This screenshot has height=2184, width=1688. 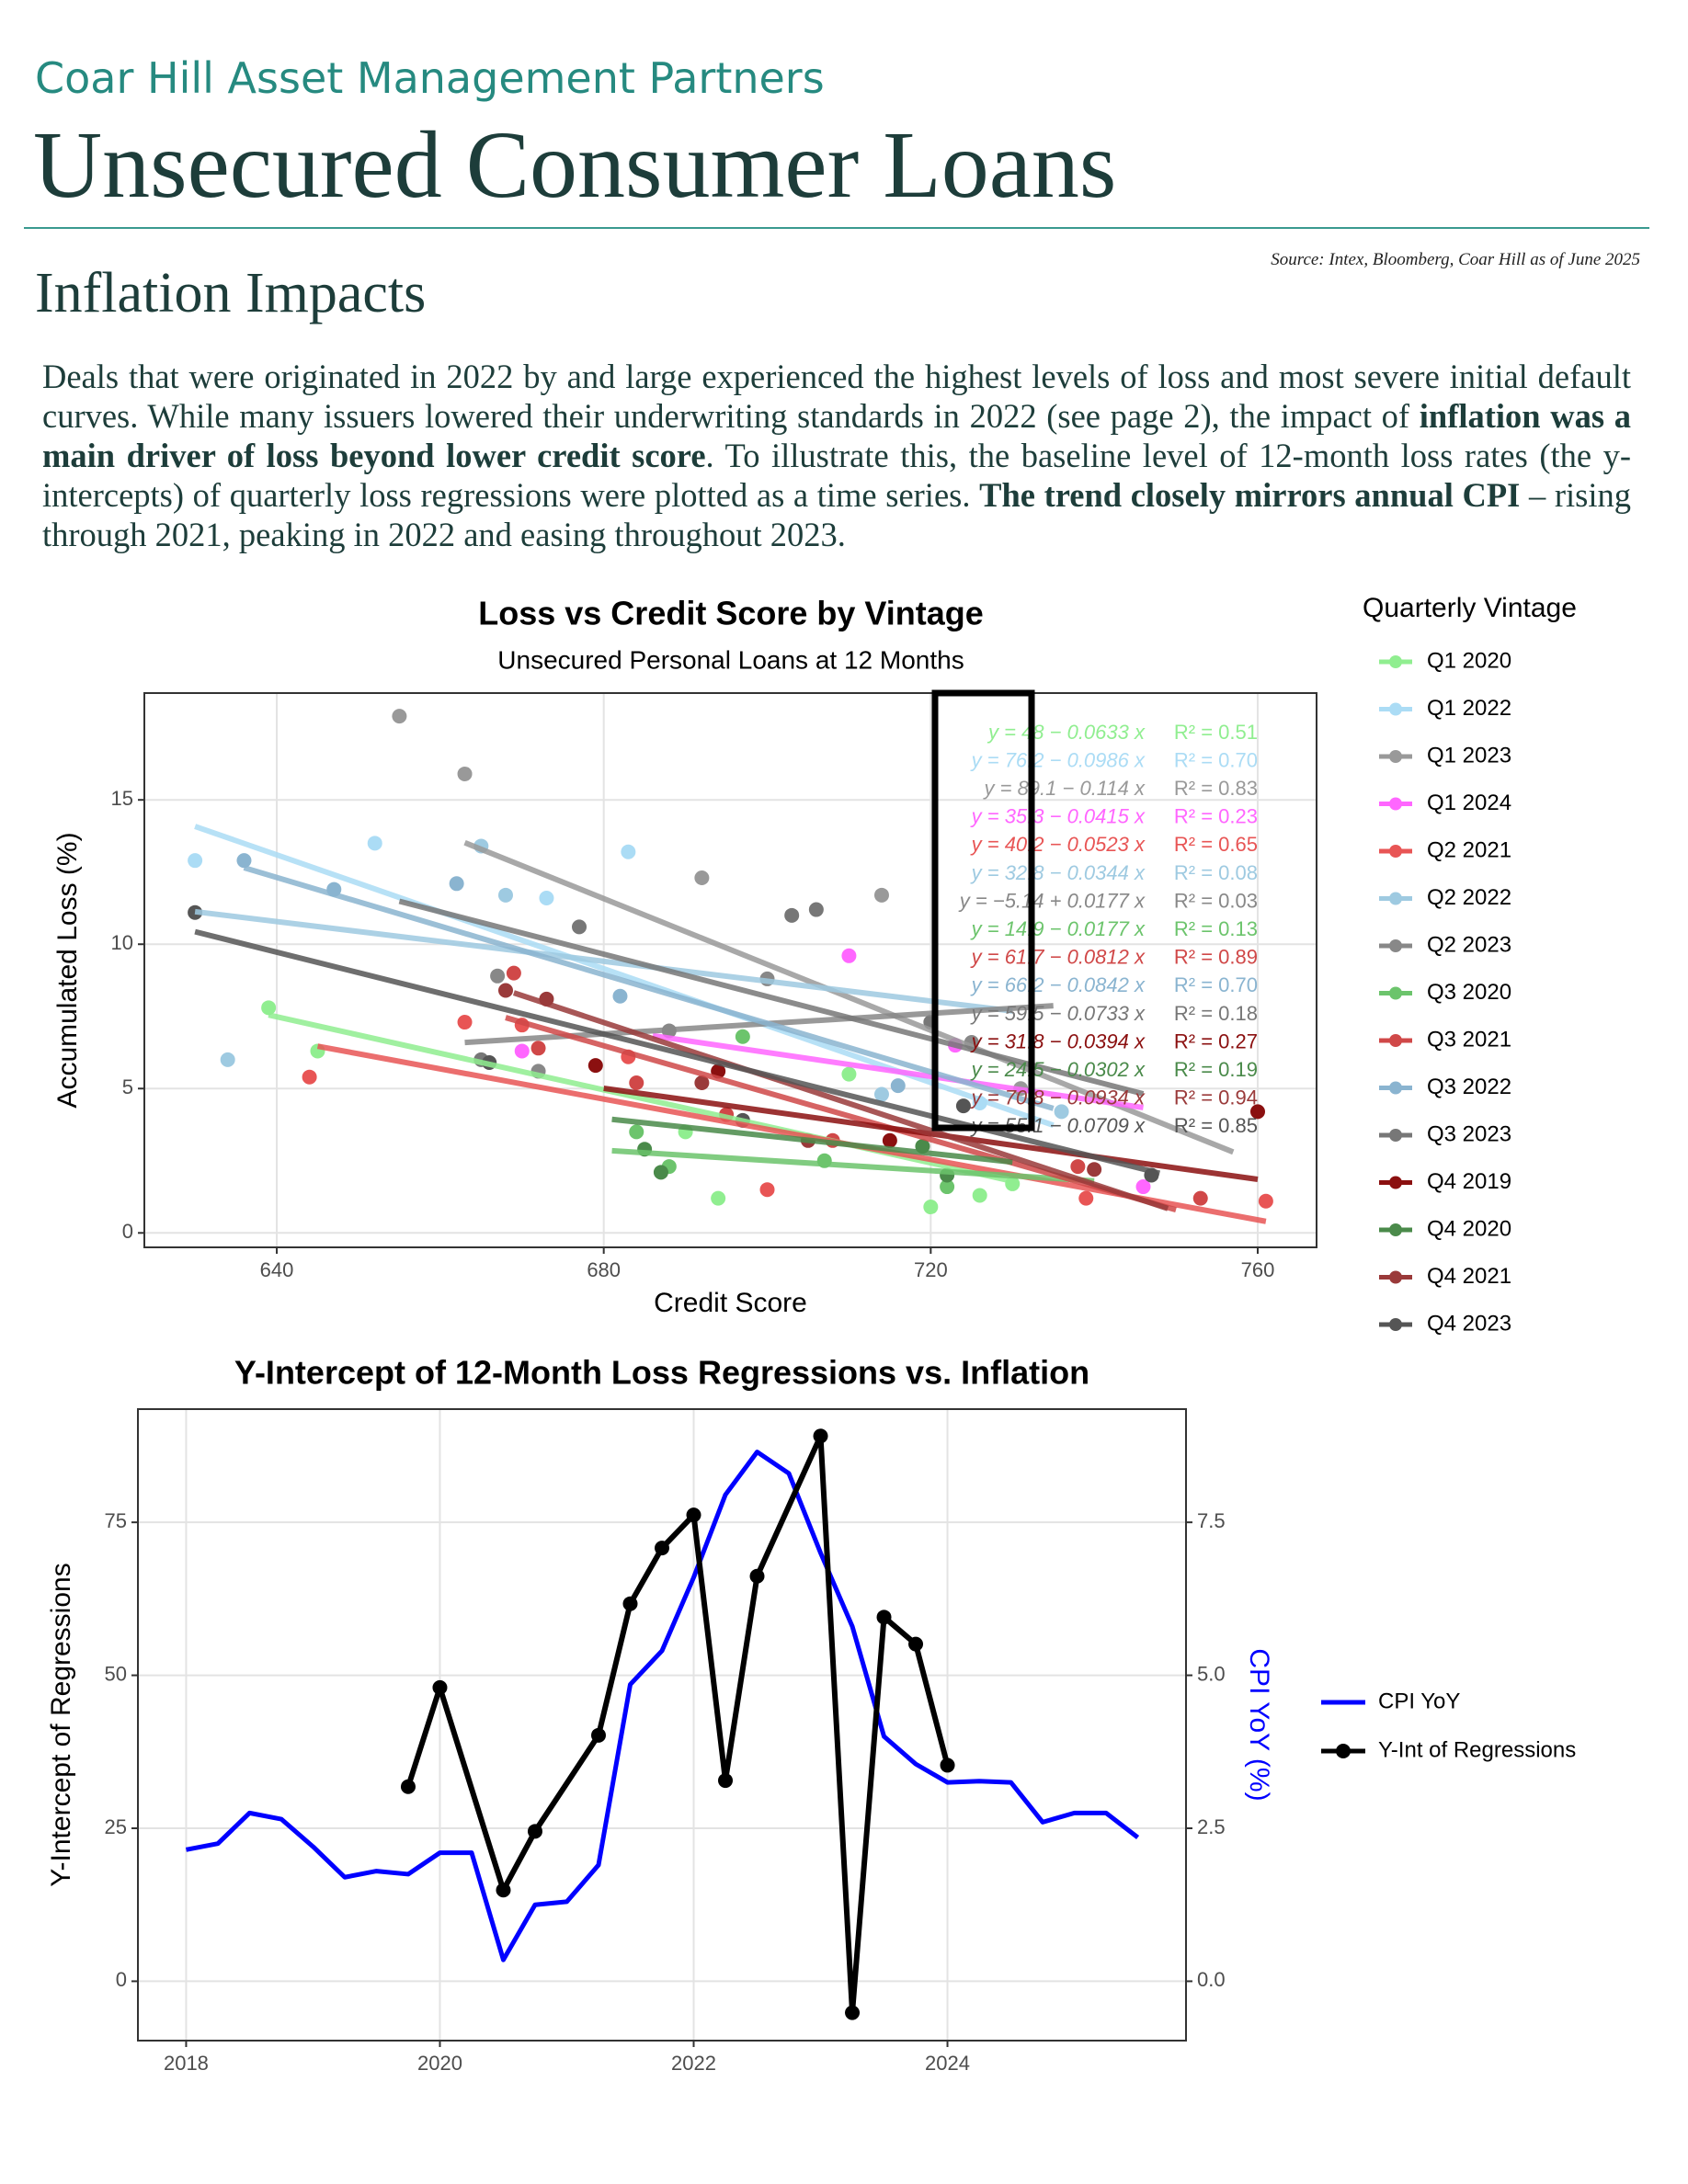 What do you see at coordinates (1469, 755) in the screenshot?
I see `legend-label: Q1 2023` at bounding box center [1469, 755].